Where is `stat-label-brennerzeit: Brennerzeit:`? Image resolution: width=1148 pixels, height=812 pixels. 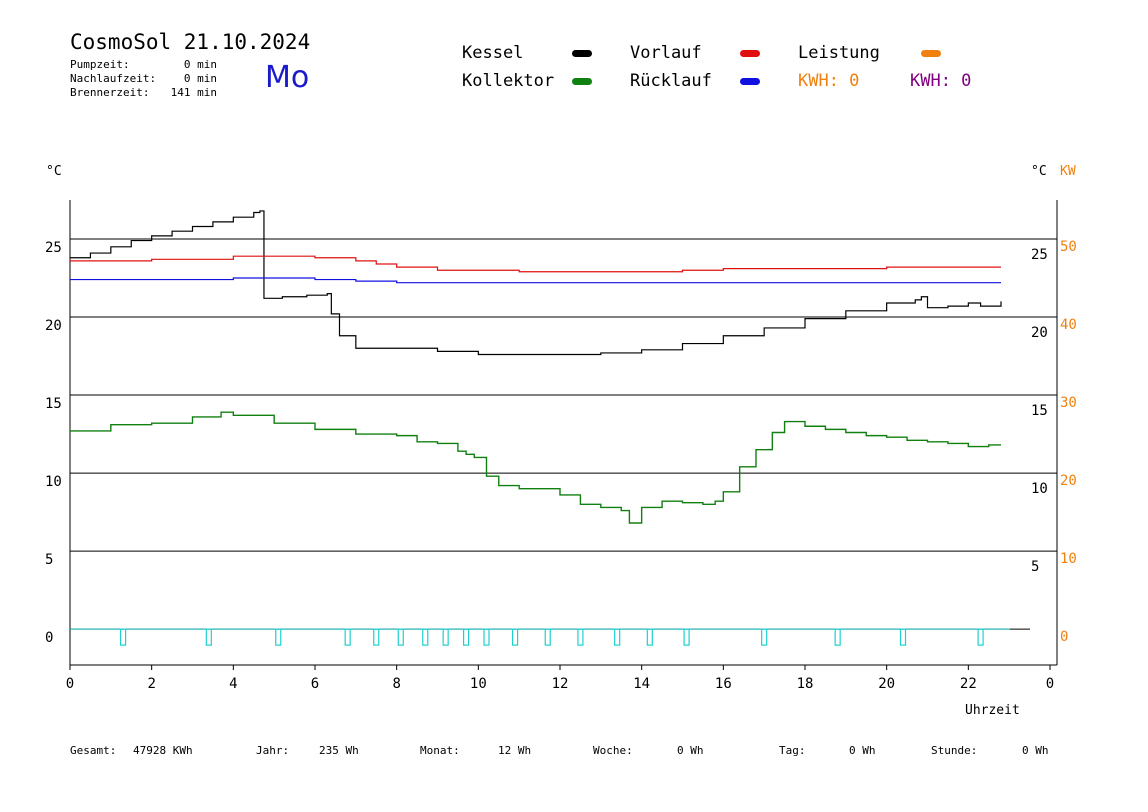
stat-label-brennerzeit: Brennerzeit: is located at coordinates (110, 92).